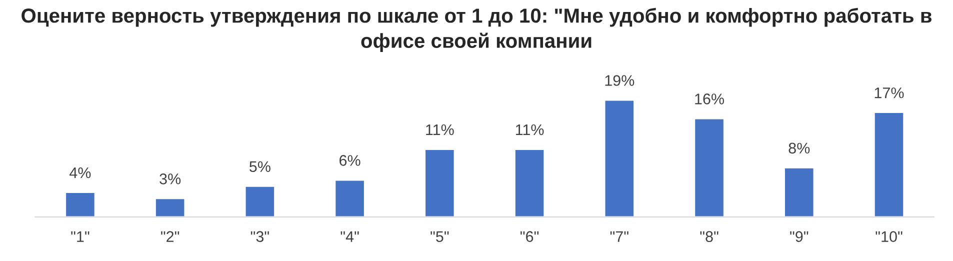 The height and width of the screenshot is (261, 953). What do you see at coordinates (799, 236) in the screenshot?
I see `x-tick-label: "9"` at bounding box center [799, 236].